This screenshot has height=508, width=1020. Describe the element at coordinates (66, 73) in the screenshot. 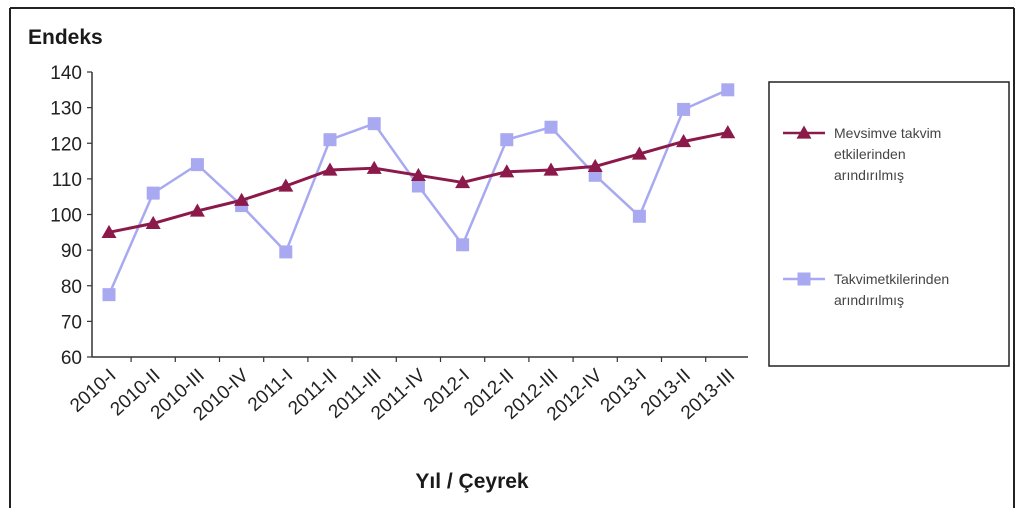

I see `y-tick-label: 140` at that location.